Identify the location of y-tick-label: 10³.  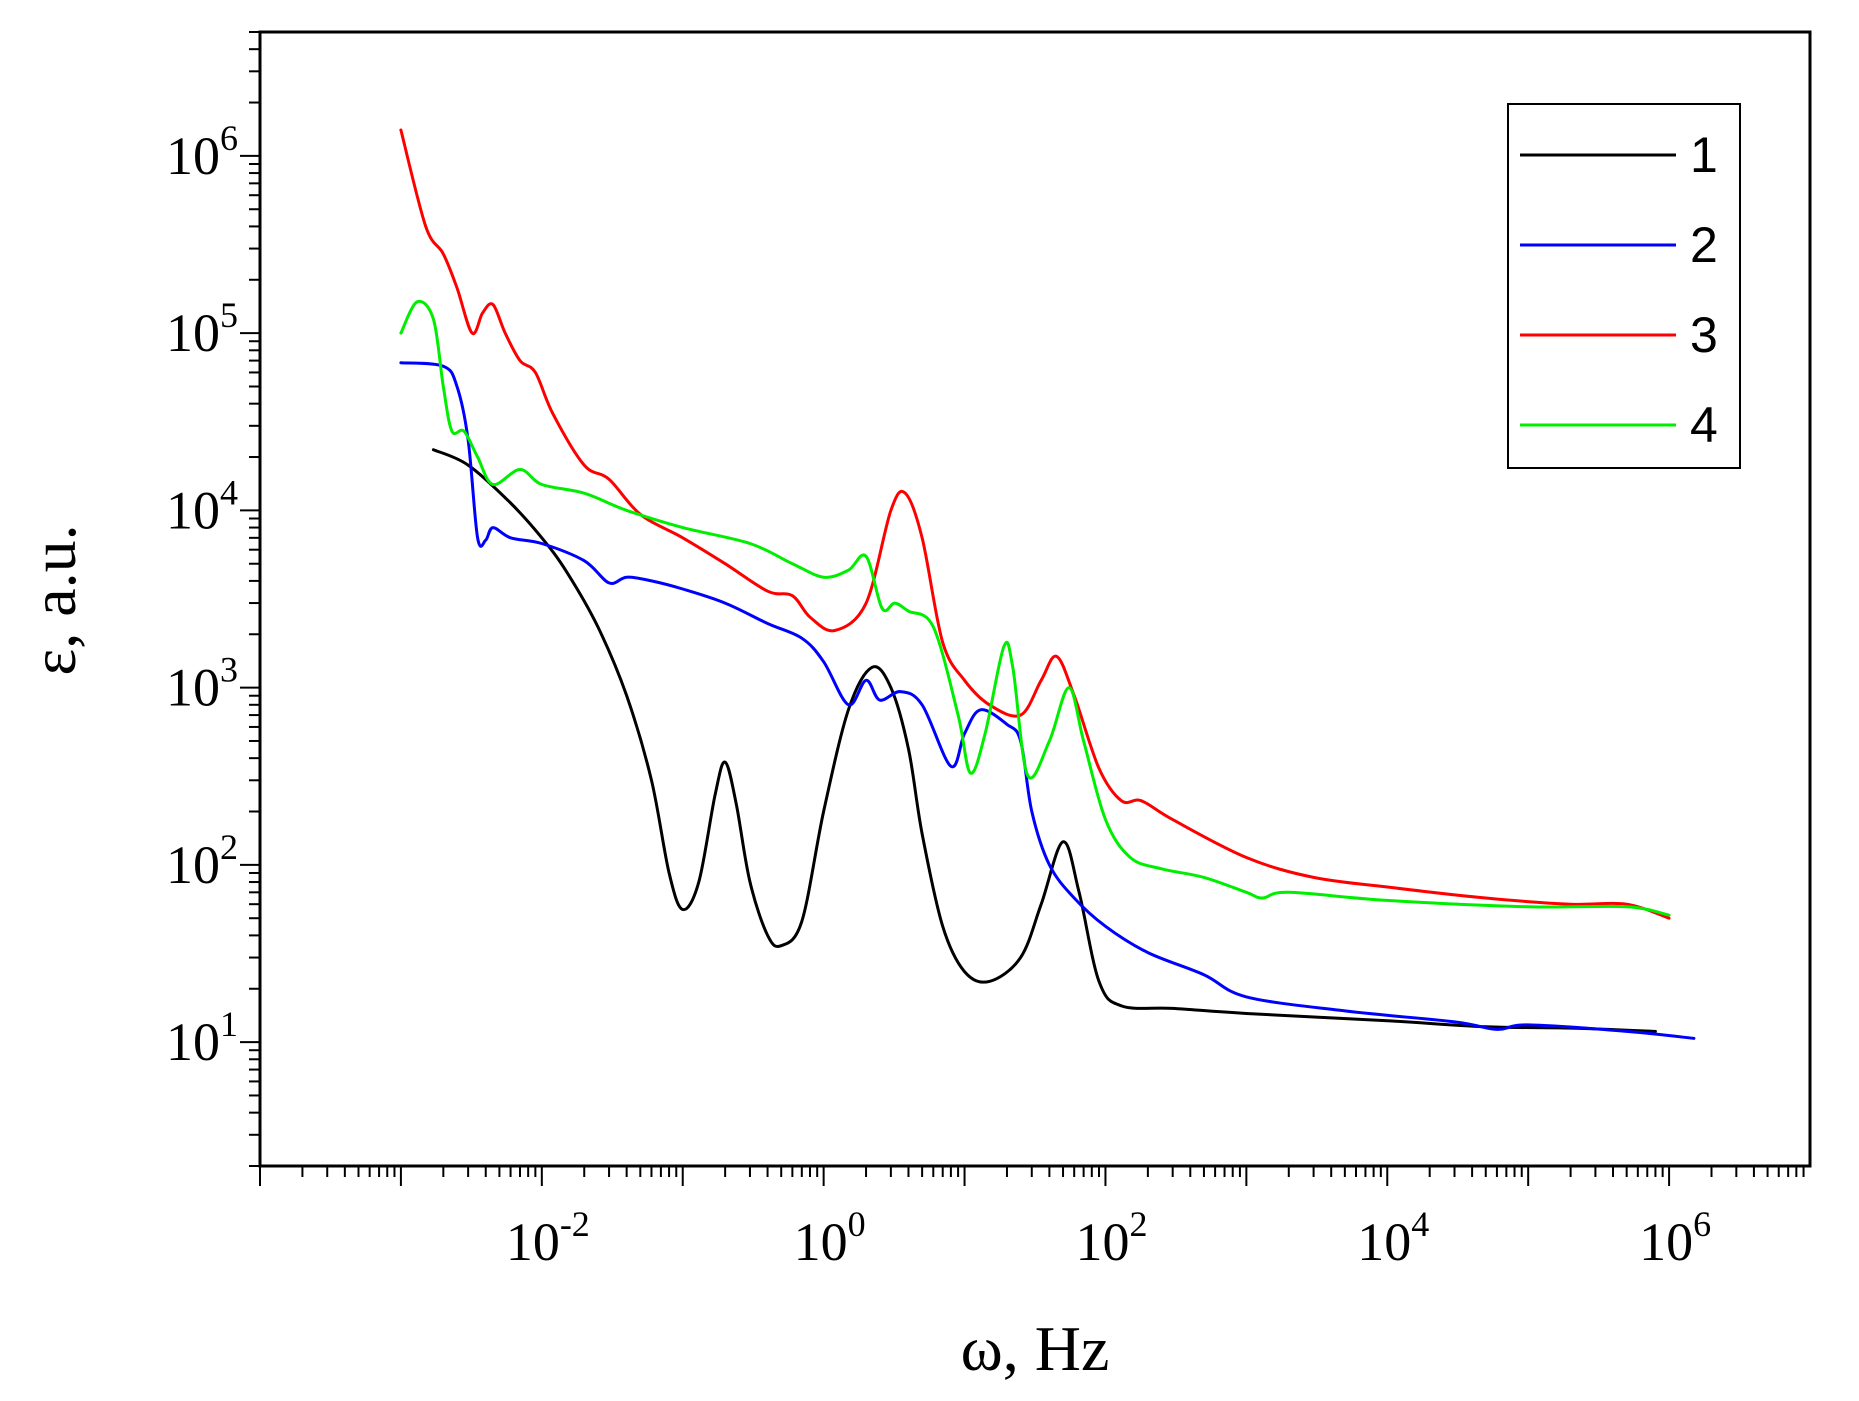
(202, 684).